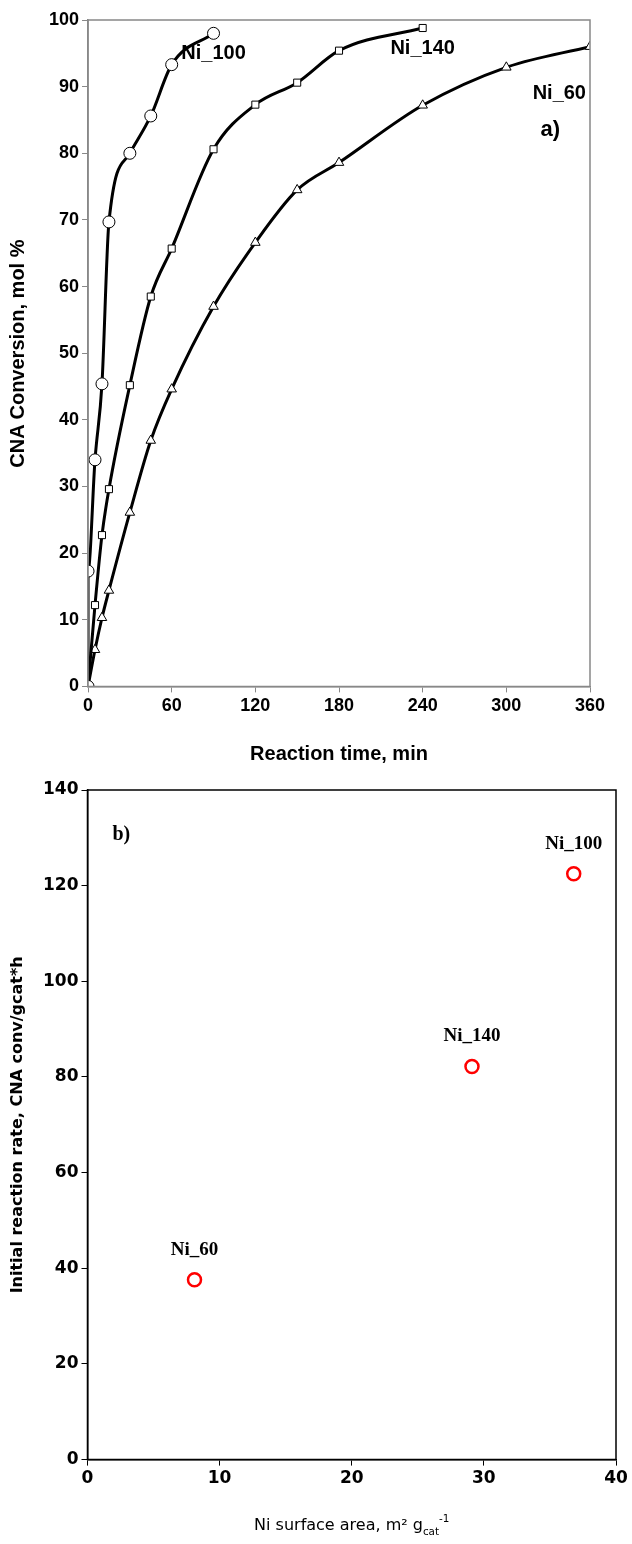 The width and height of the screenshot is (632, 1544). Describe the element at coordinates (69, 85) in the screenshot. I see `y-tick-label: 90` at that location.